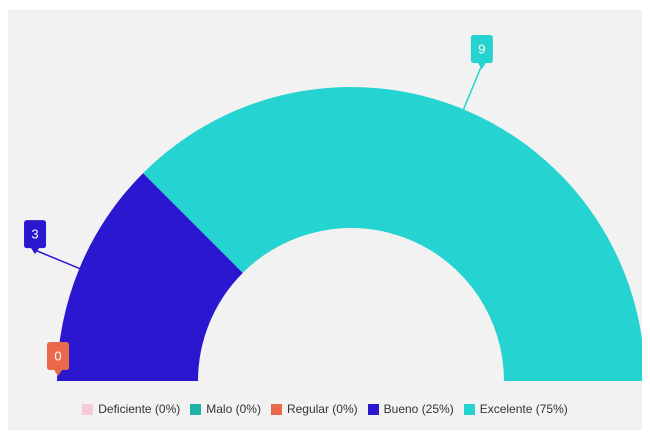 This screenshot has height=436, width=650. What do you see at coordinates (139, 409) in the screenshot?
I see `legend-label: Deficiente (0%)` at bounding box center [139, 409].